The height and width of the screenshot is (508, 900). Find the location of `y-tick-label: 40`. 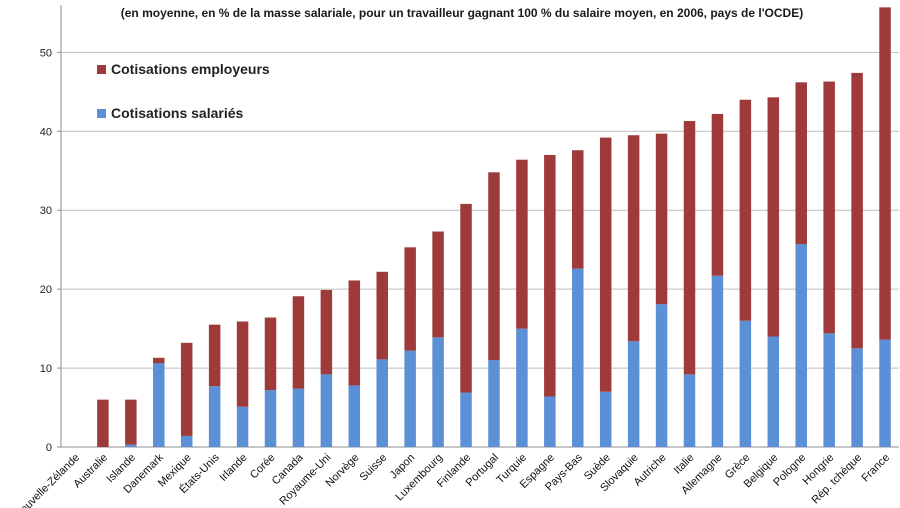

y-tick-label: 40 is located at coordinates (46, 132).